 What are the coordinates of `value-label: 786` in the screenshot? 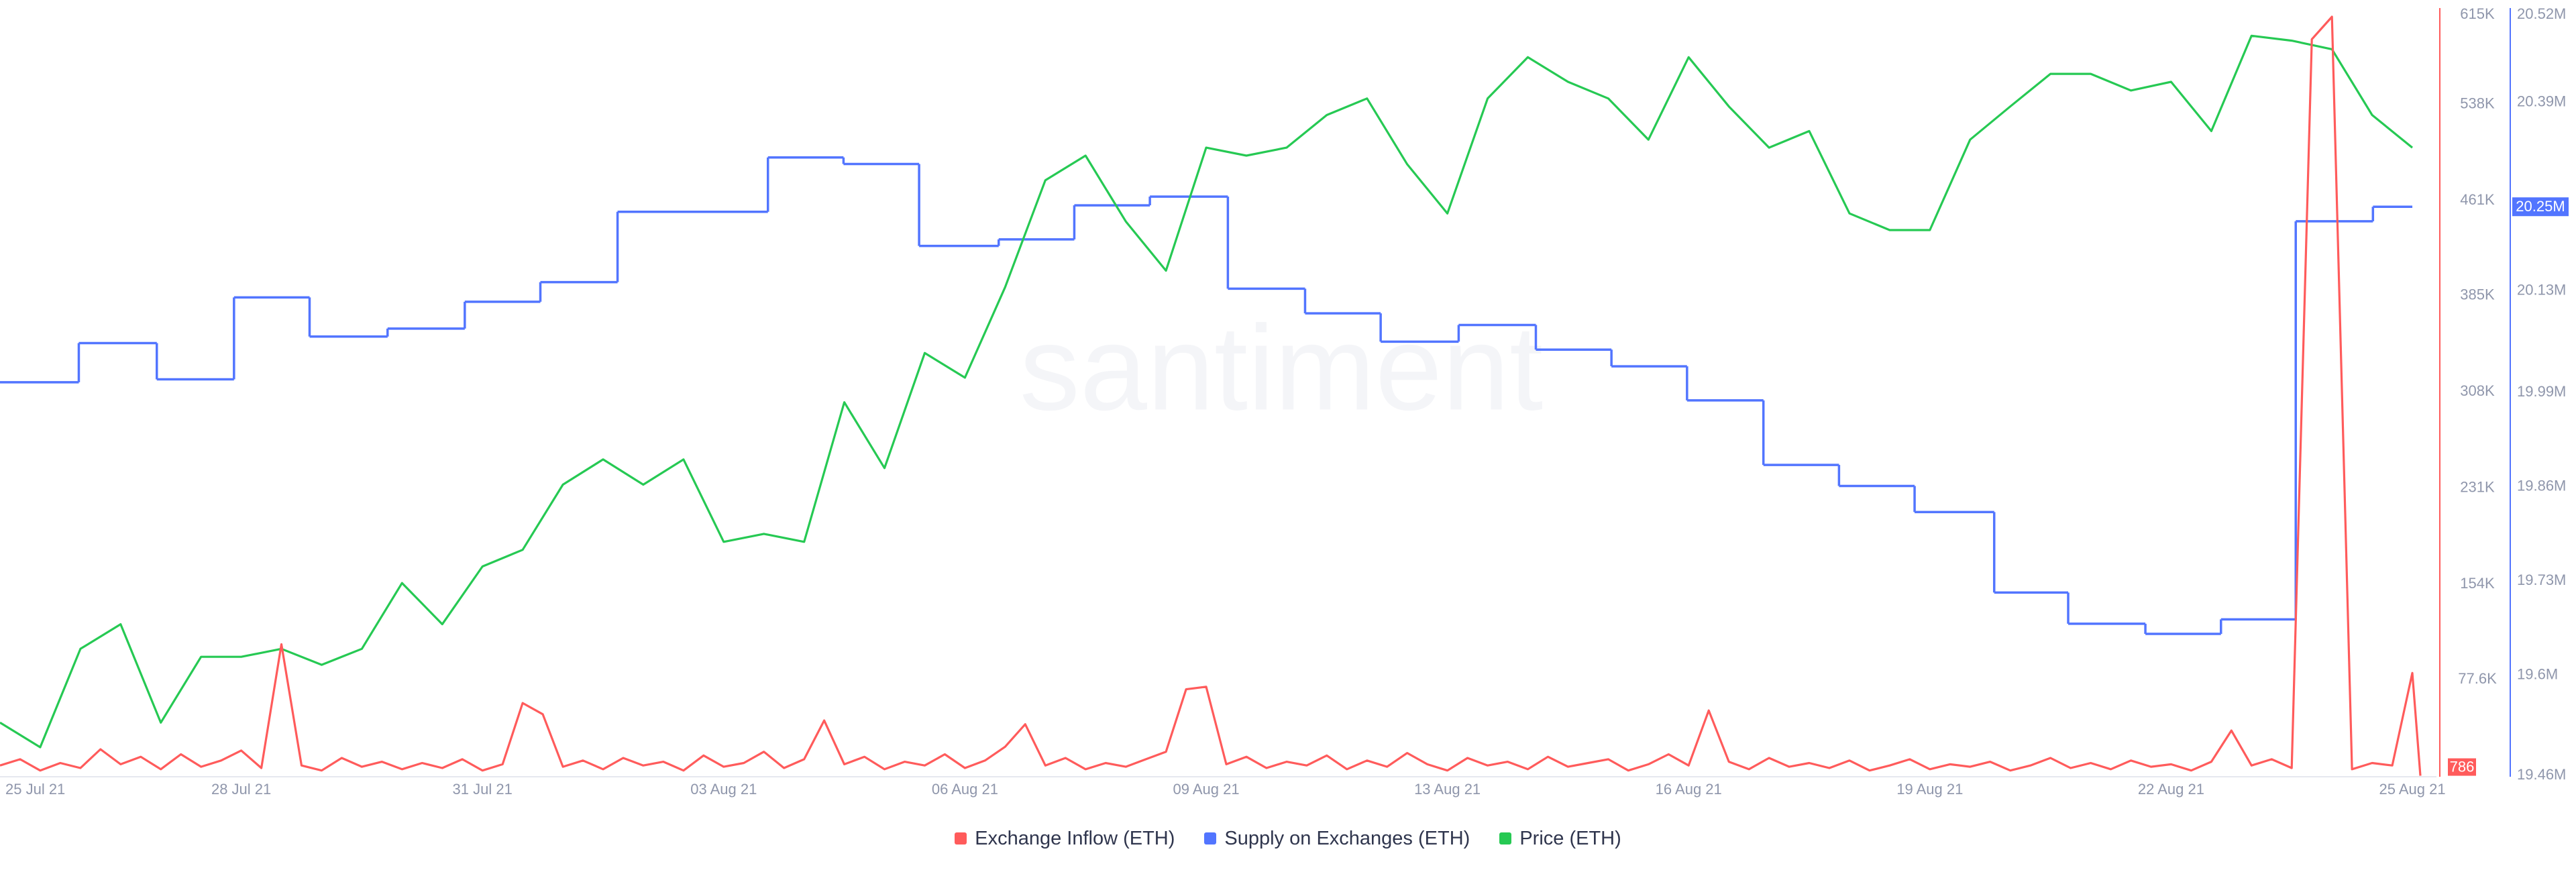 It's located at (2462, 766).